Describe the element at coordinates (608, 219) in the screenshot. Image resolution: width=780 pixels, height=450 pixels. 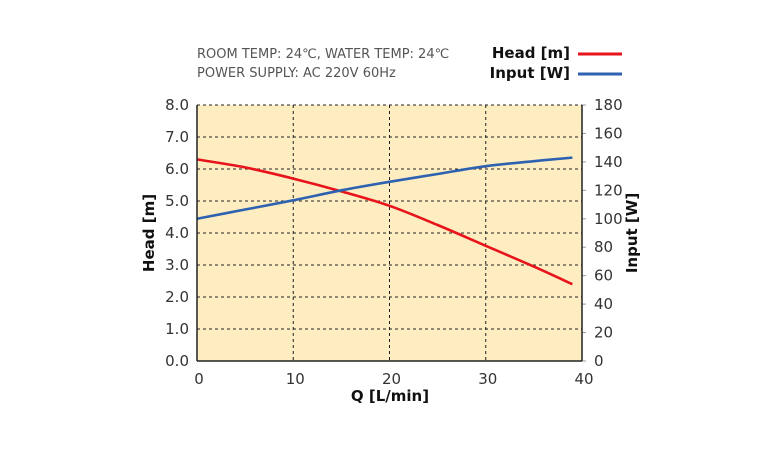
I see `y2-tick-label: 100` at that location.